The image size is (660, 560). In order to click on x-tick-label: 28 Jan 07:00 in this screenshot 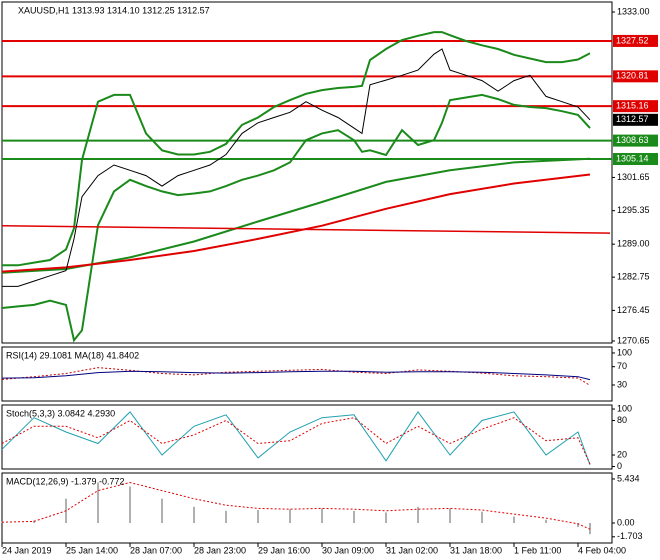, I will do `click(156, 550)`.